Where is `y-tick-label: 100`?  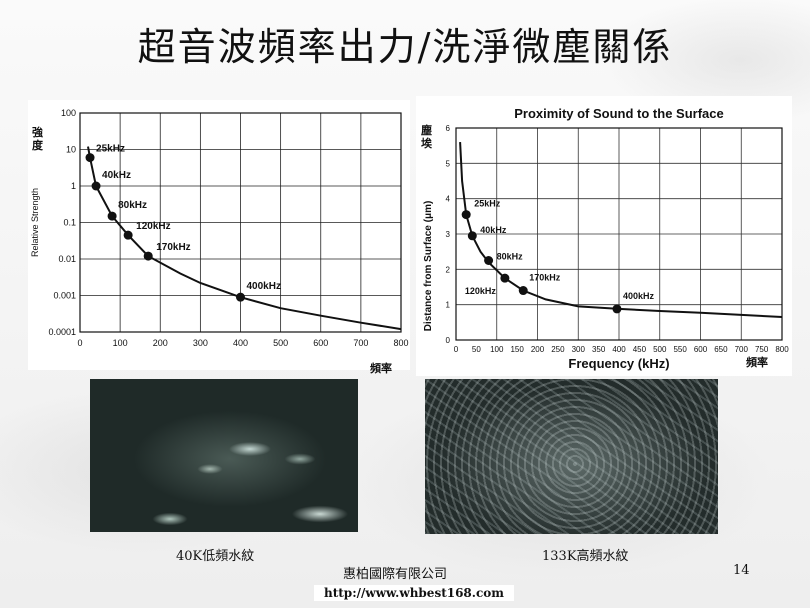
y-tick-label: 100 is located at coordinates (68, 113).